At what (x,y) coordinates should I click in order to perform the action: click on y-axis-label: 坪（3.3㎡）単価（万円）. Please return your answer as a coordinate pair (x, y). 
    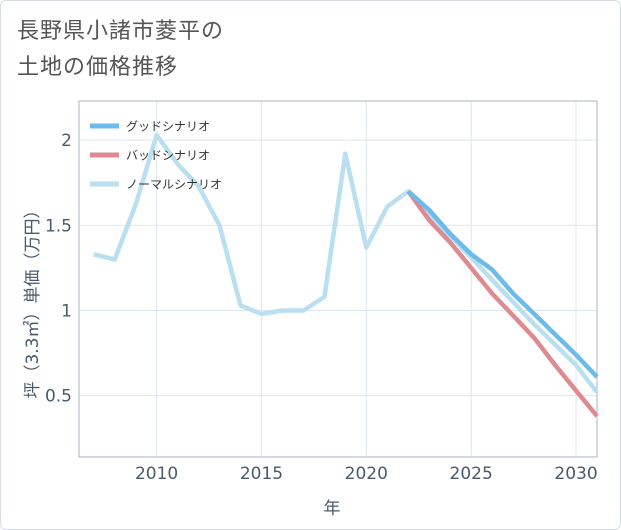
    Looking at the image, I should click on (33, 299).